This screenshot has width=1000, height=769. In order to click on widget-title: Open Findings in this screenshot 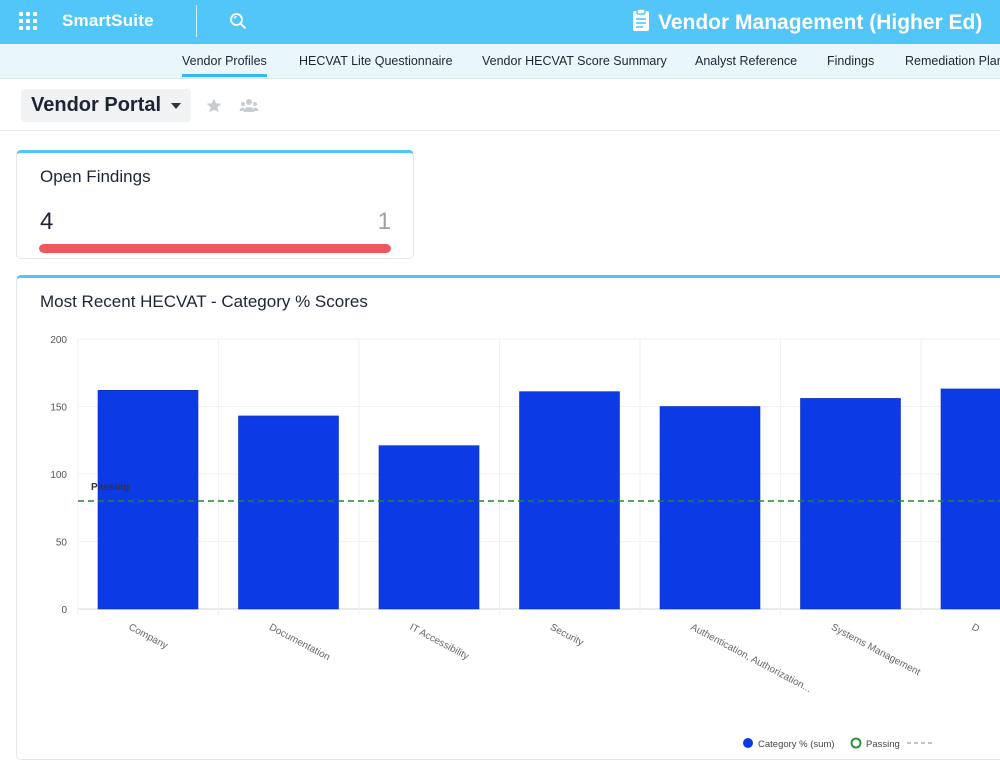, I will do `click(95, 176)`.